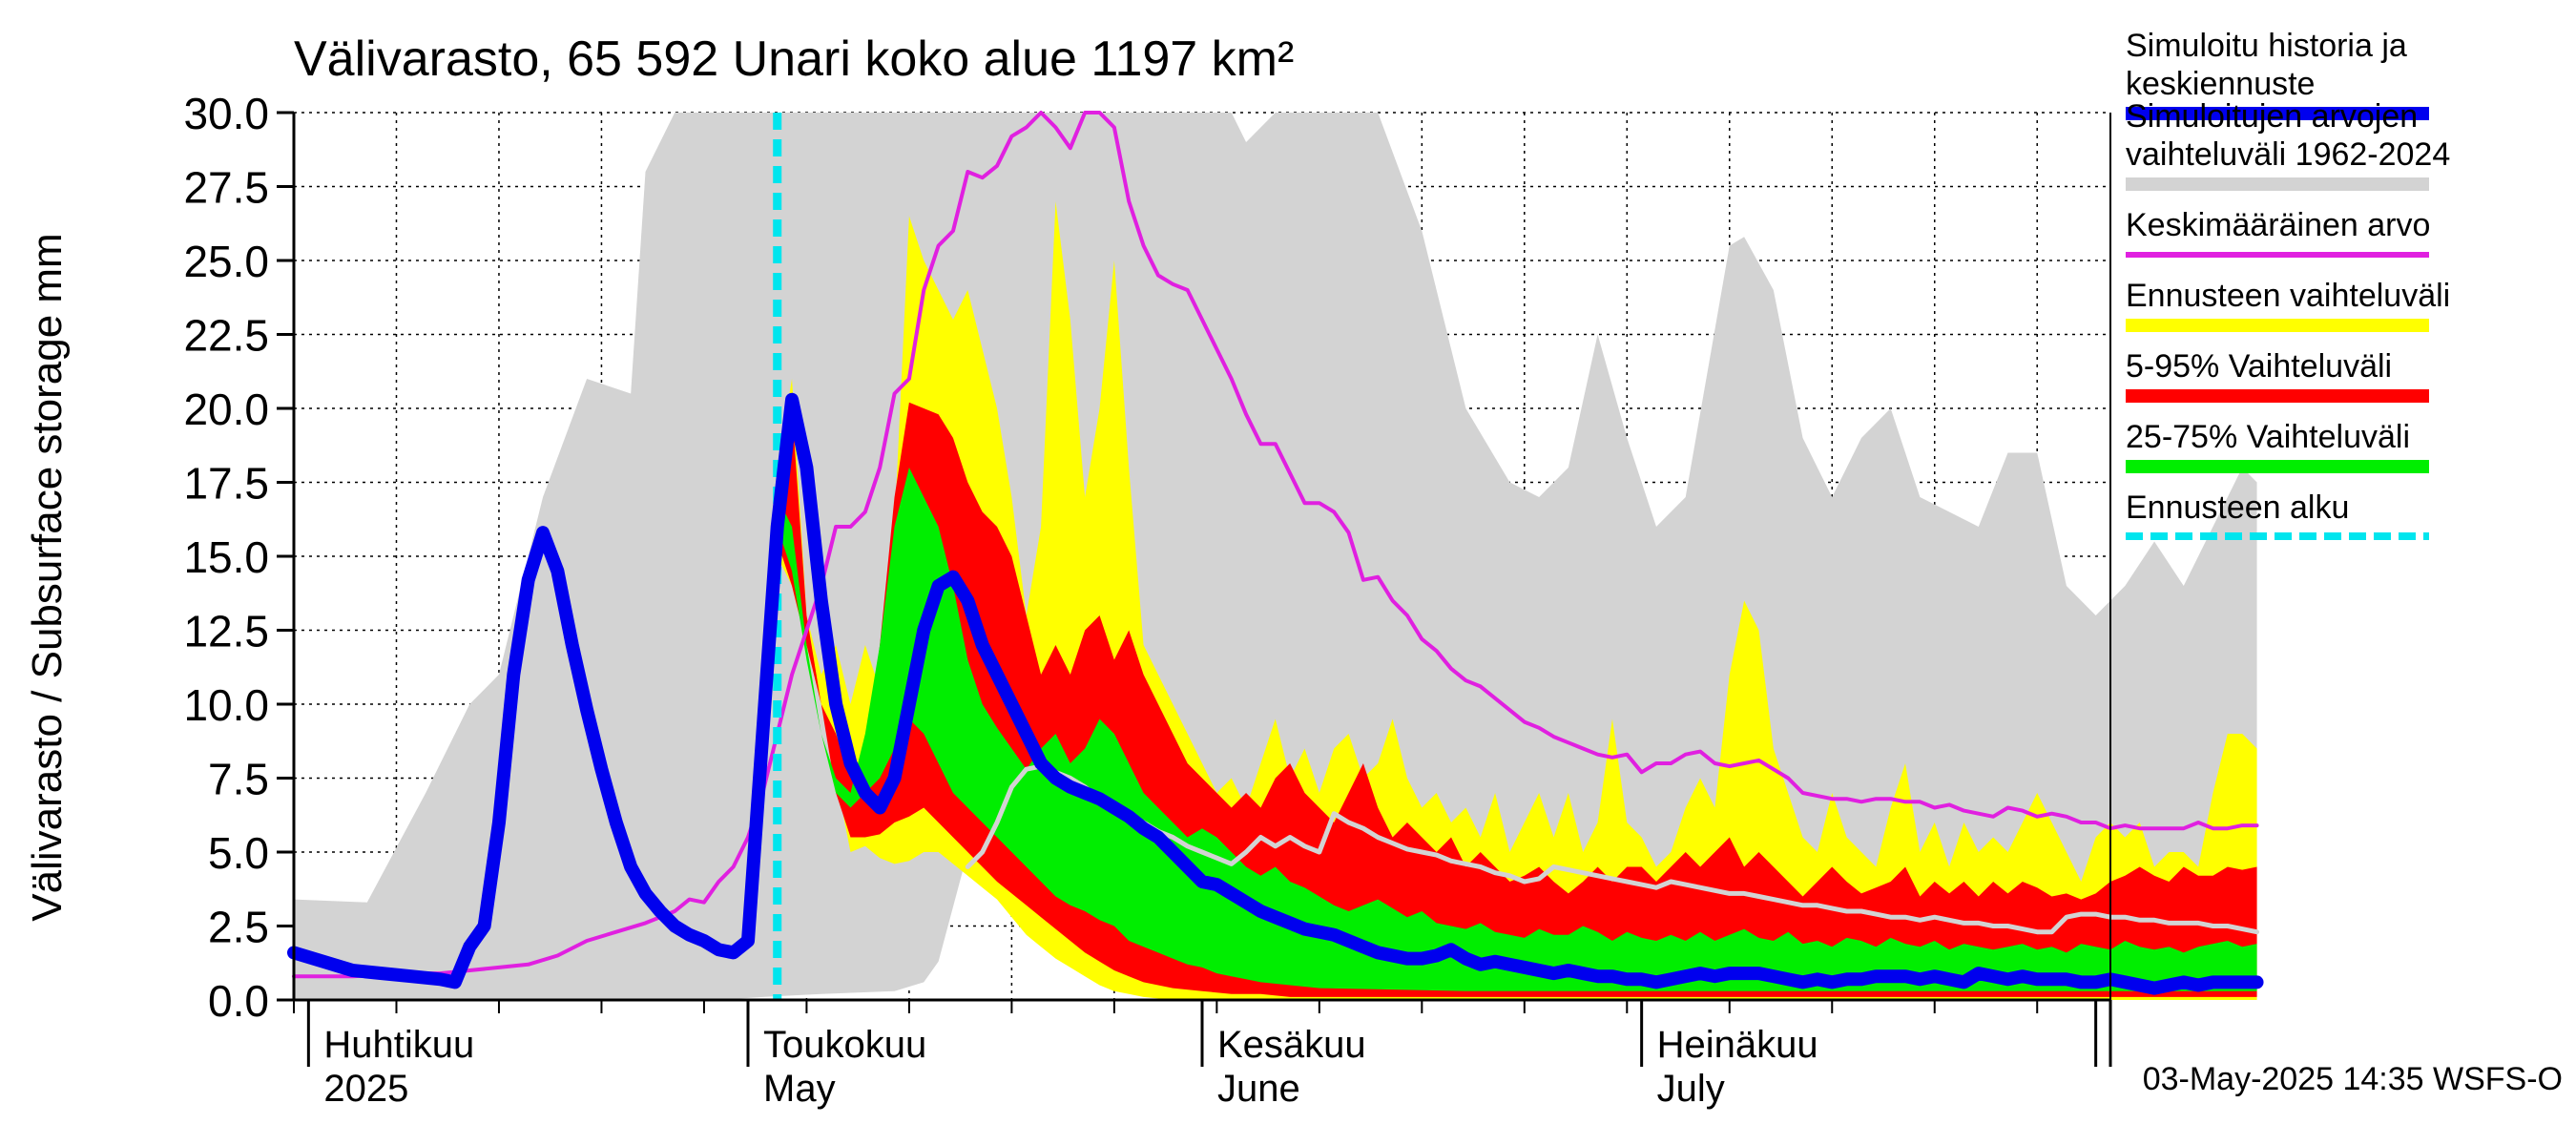 This screenshot has height=1145, width=2576. Describe the element at coordinates (2238, 508) in the screenshot. I see `legend-label: Ennusteen alku` at that location.